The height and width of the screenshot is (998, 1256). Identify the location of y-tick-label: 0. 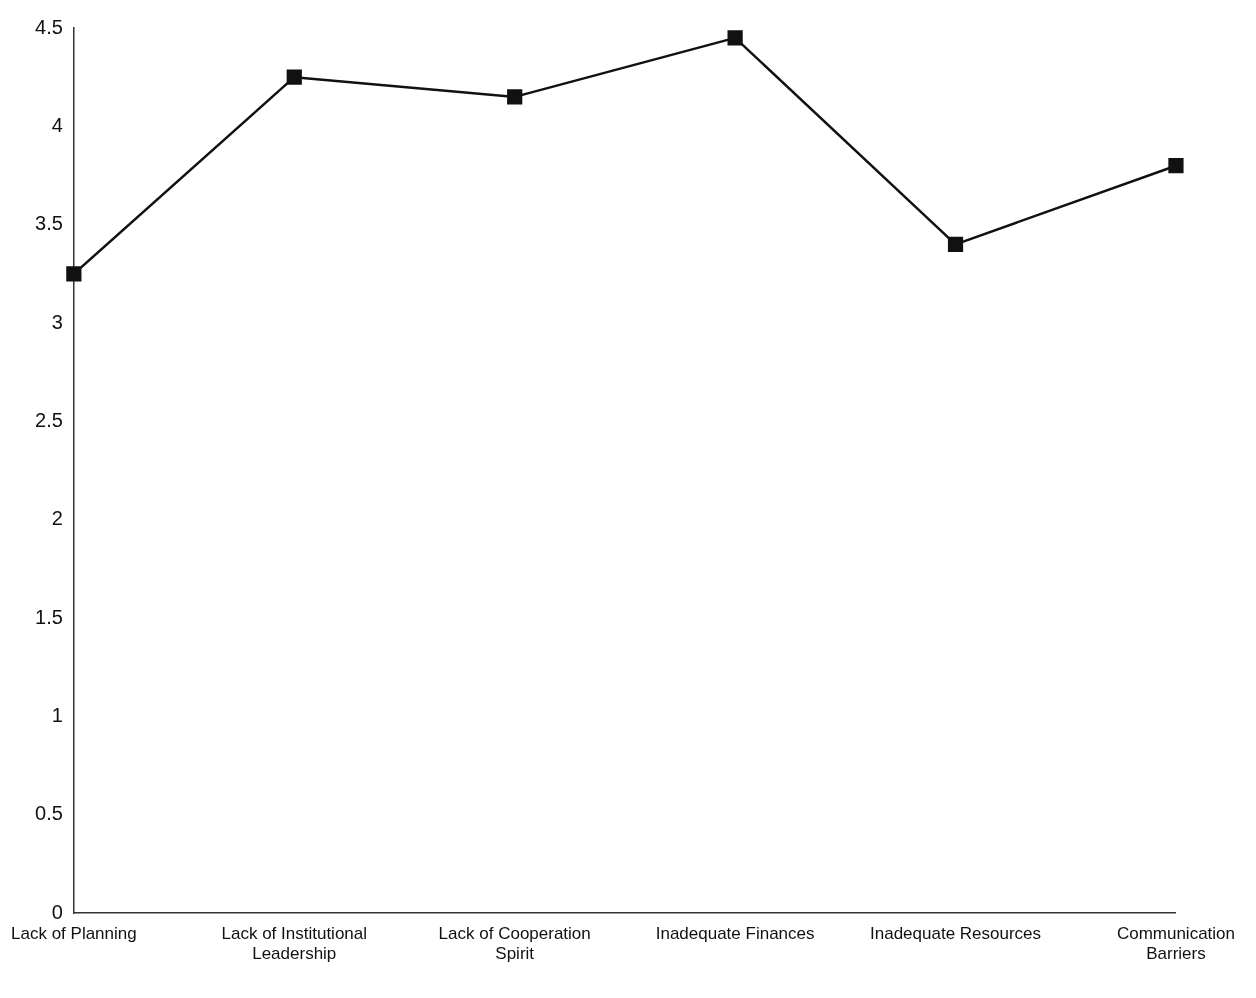
(57, 911).